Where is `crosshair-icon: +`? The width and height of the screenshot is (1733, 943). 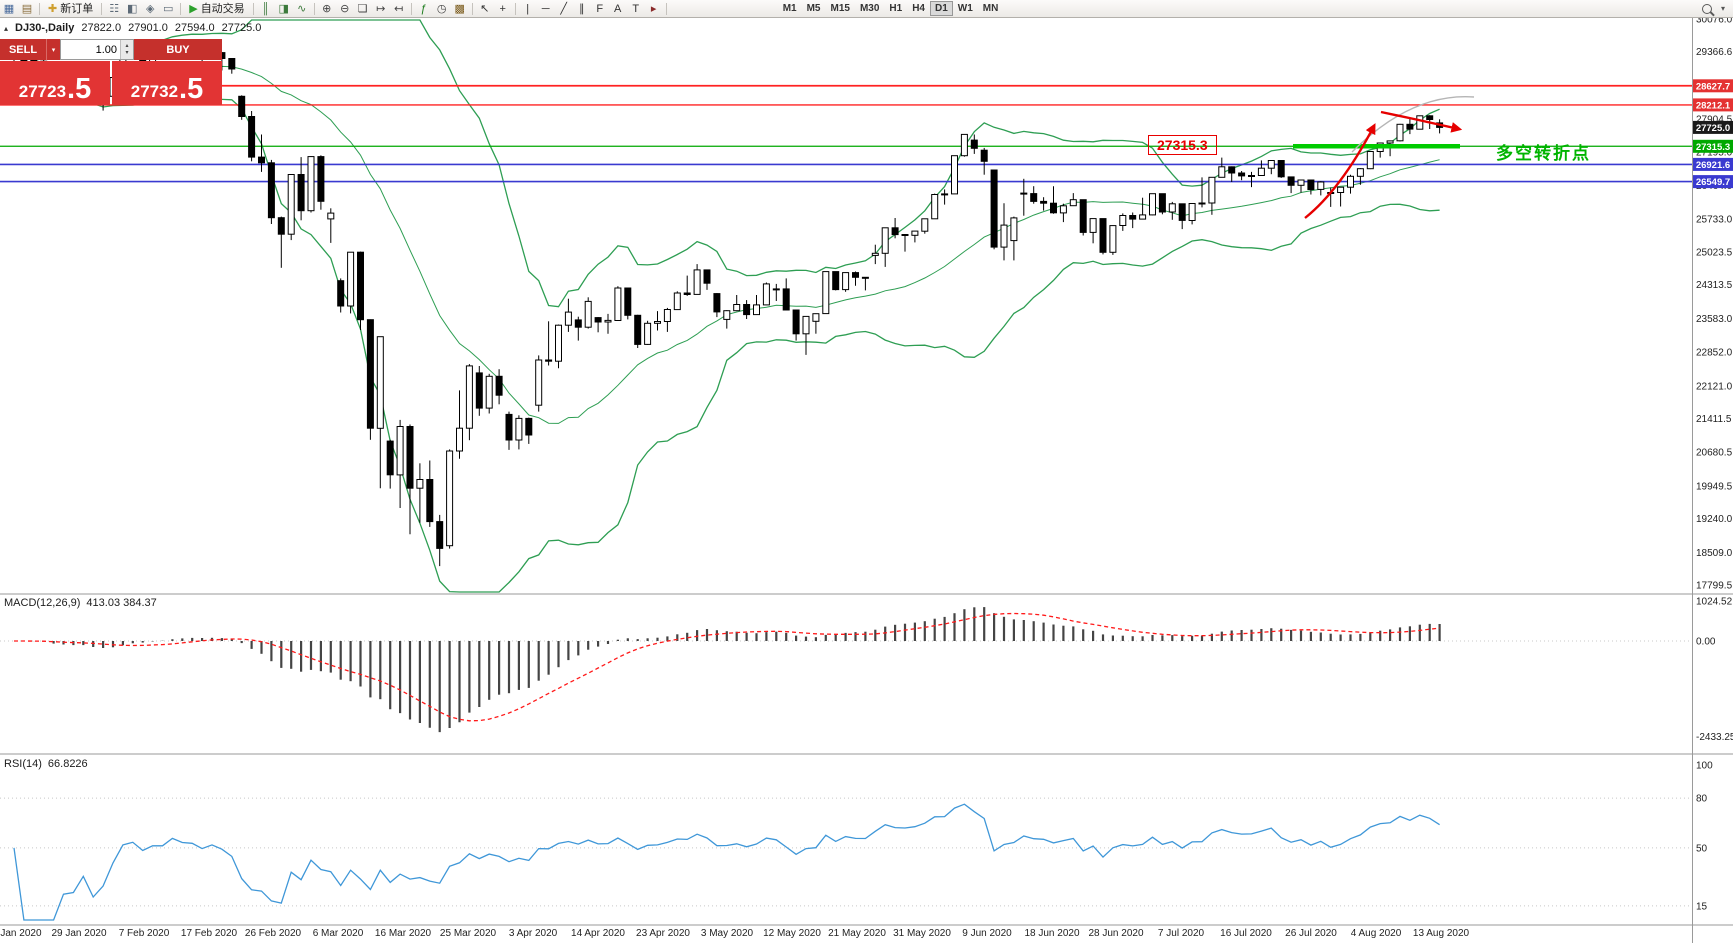
crosshair-icon: + is located at coordinates (502, 8).